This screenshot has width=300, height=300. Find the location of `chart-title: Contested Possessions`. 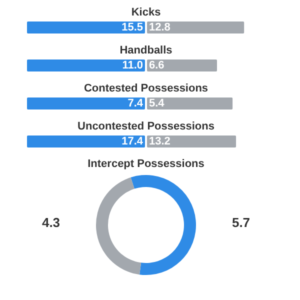

chart-title: Contested Possessions is located at coordinates (146, 88).